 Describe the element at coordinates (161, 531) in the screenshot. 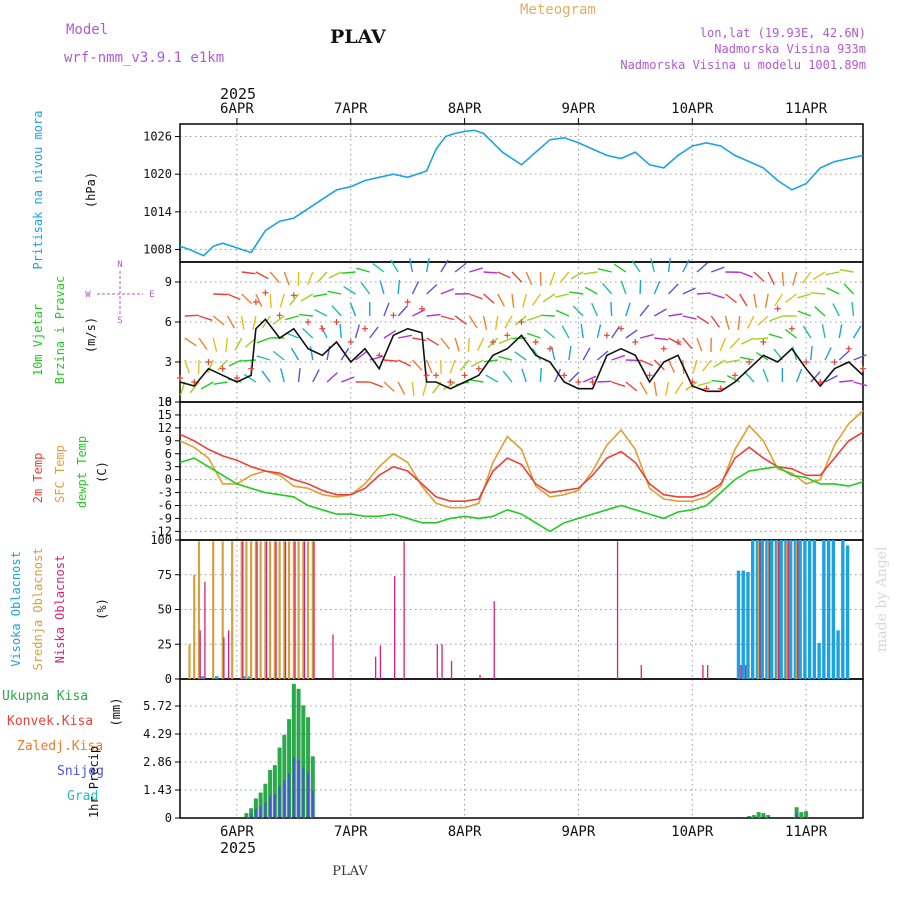

I see `y-tick-label: -12` at that location.